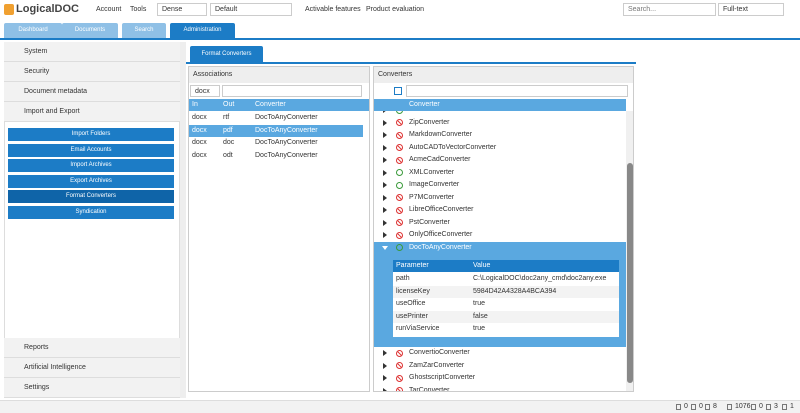 This screenshot has height=413, width=800. I want to click on converter-row: XMLConverter, so click(500, 173).